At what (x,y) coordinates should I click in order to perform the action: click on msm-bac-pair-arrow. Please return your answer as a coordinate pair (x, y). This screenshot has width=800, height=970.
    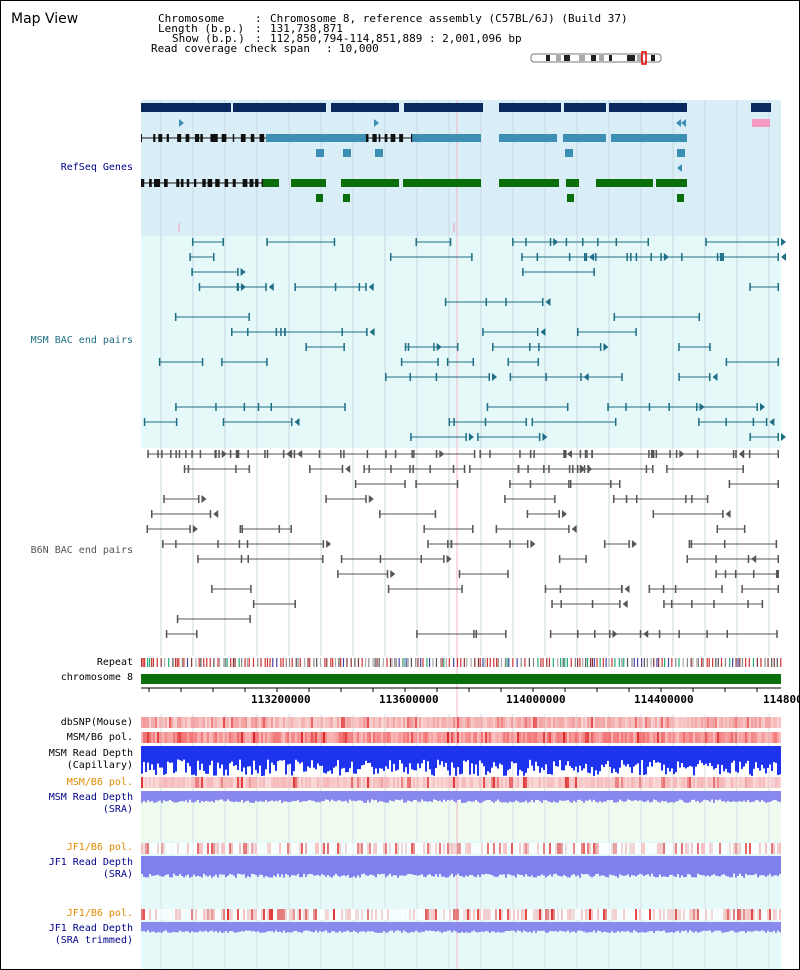
    Looking at the image, I should click on (545, 437).